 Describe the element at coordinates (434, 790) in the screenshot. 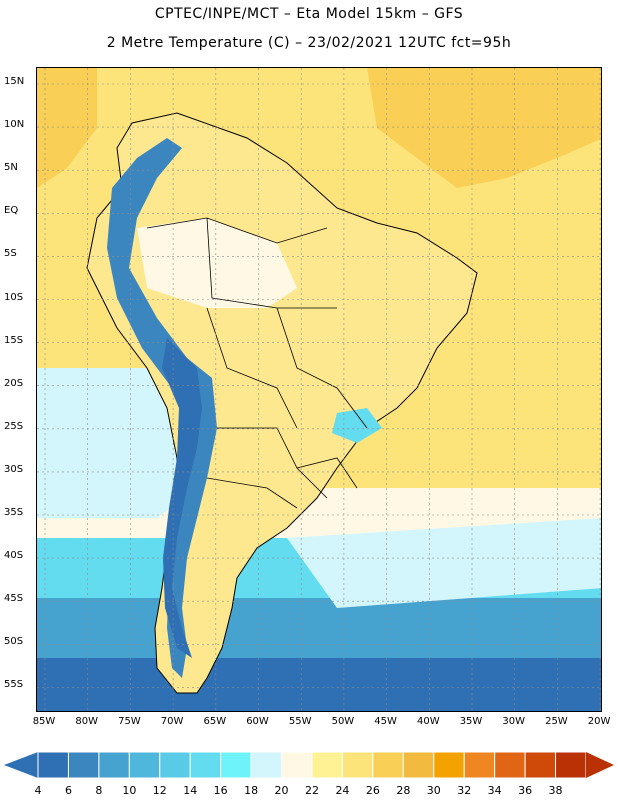

I see `colorbar-label: 30` at that location.